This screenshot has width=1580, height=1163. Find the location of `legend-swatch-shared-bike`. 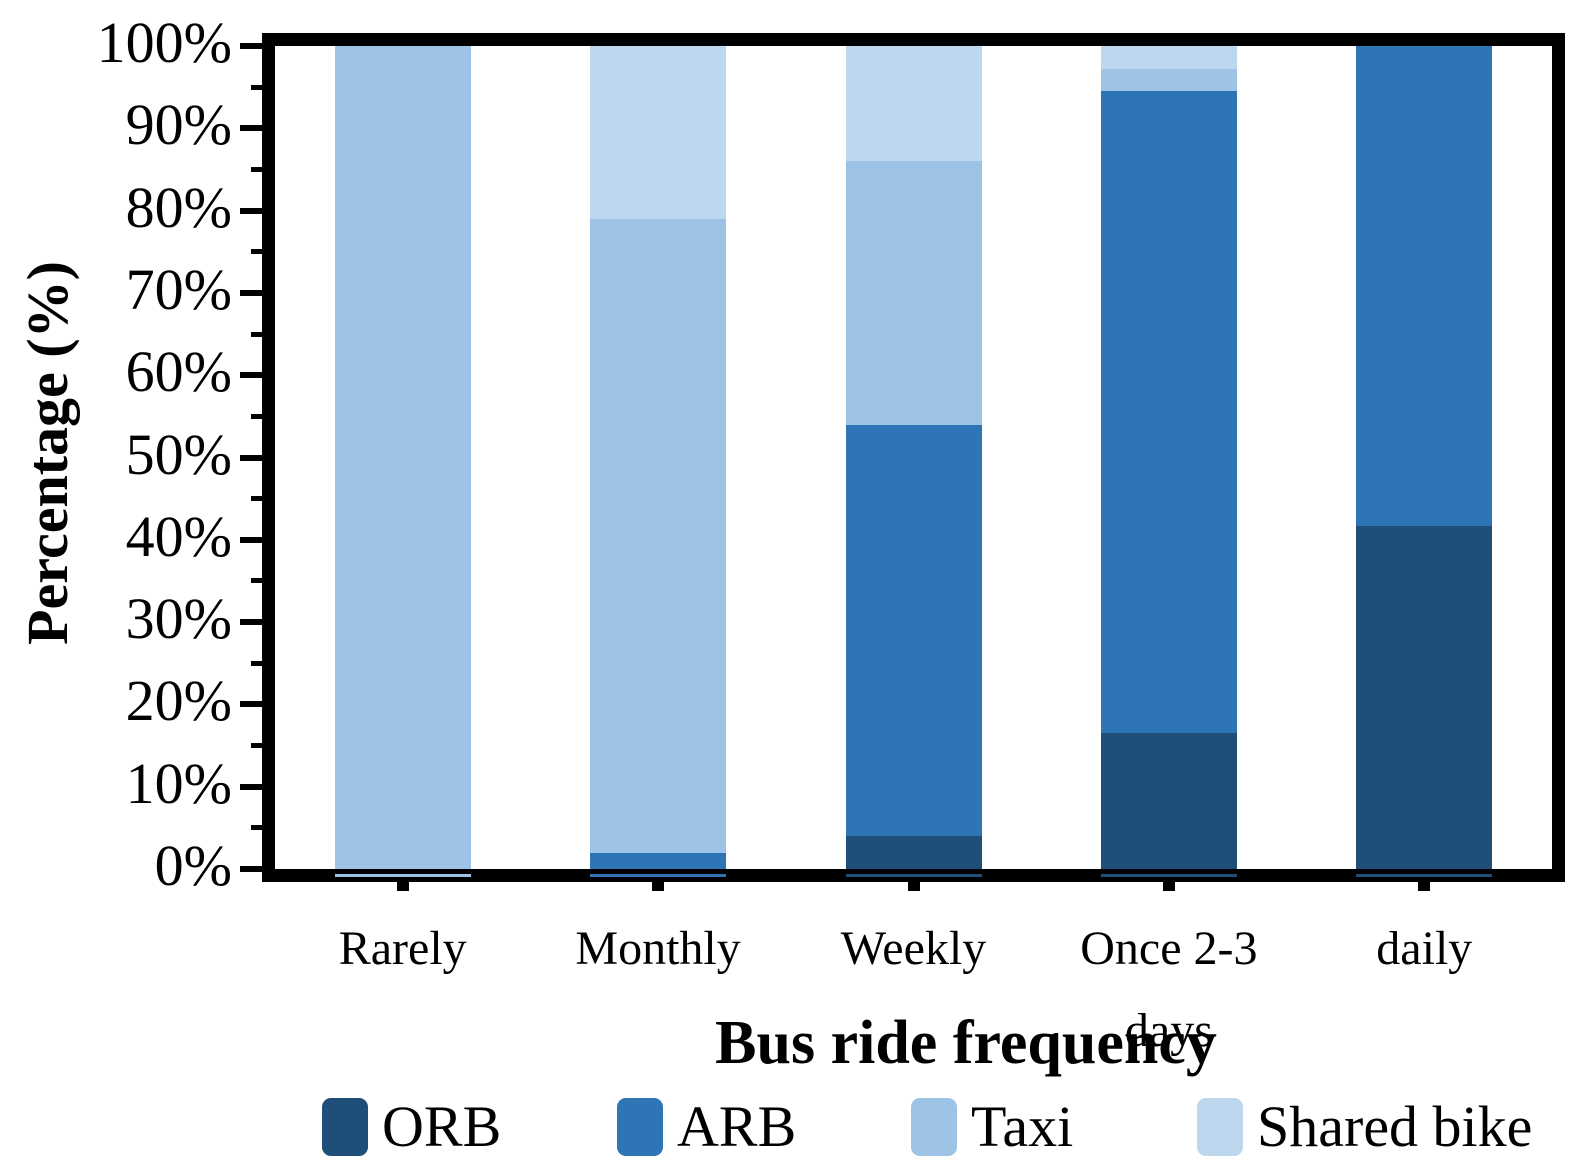

legend-swatch-shared-bike is located at coordinates (1220, 1127).